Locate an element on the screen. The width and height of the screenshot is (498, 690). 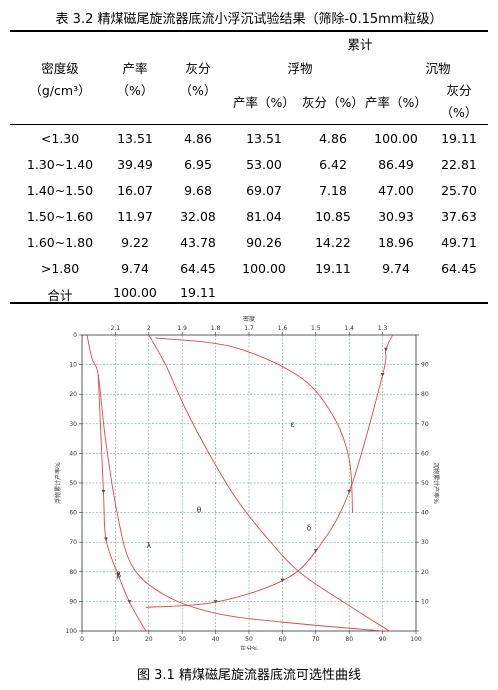
y-left-tick-label: 100 is located at coordinates (72, 631).